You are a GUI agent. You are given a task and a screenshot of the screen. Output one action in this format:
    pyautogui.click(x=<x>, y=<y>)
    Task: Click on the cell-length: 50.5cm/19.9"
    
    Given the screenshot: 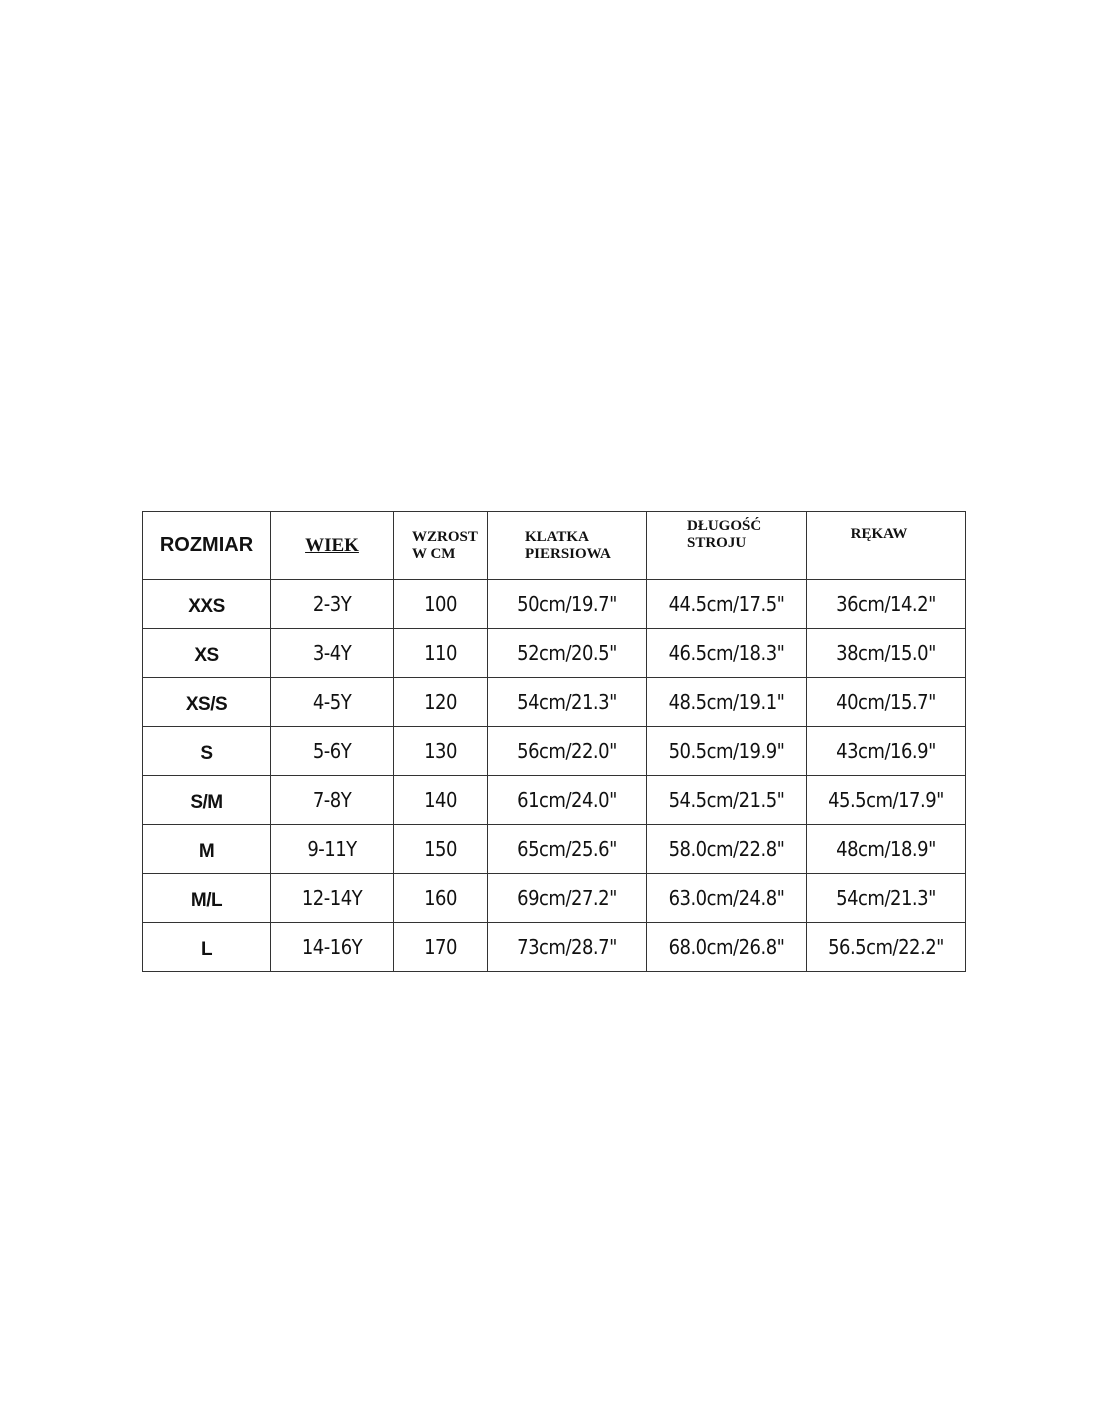 What is the action you would take?
    pyautogui.click(x=726, y=751)
    